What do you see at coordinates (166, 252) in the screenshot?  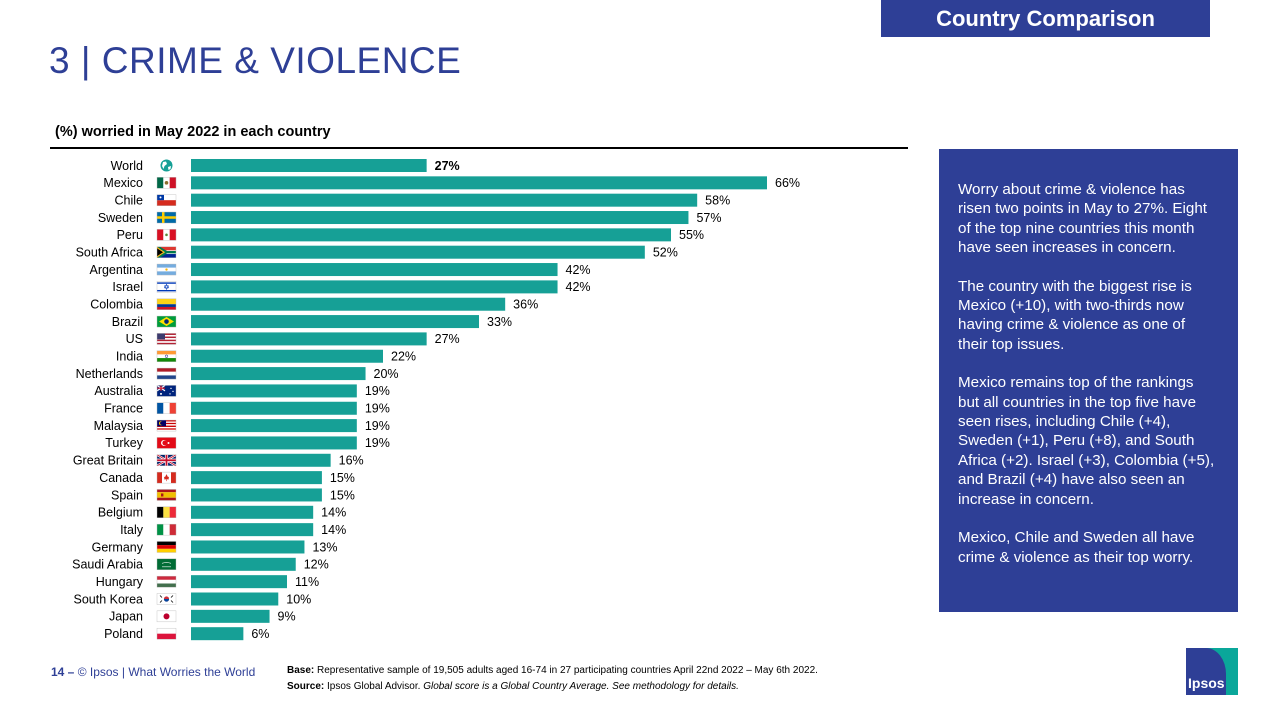 I see `flag-south-africa-icon` at bounding box center [166, 252].